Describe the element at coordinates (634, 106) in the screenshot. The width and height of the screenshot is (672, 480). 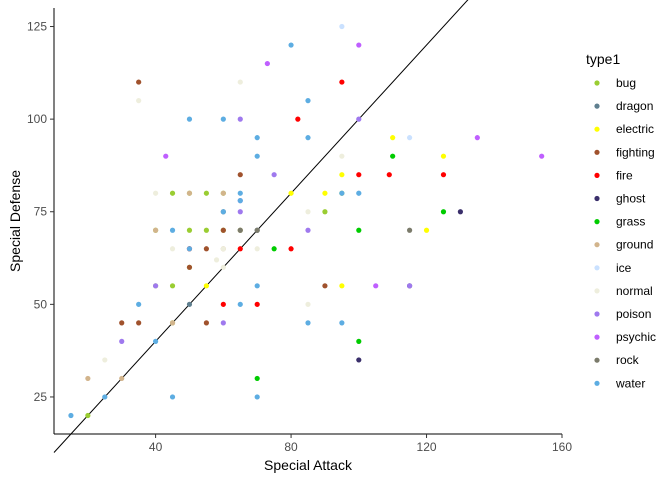
I see `legend-label-dragon: dragon` at that location.